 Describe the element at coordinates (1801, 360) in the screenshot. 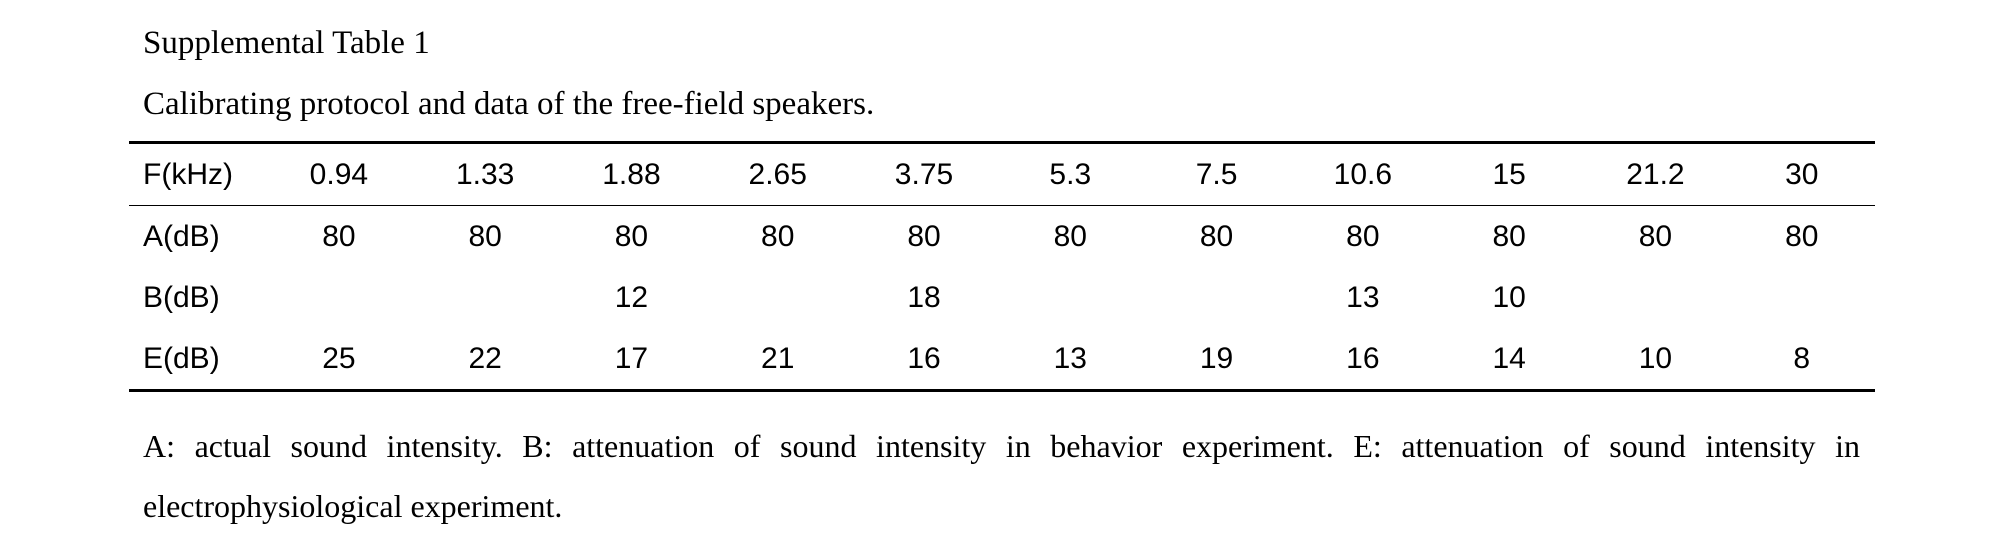

I see `table-cell: 8` at that location.